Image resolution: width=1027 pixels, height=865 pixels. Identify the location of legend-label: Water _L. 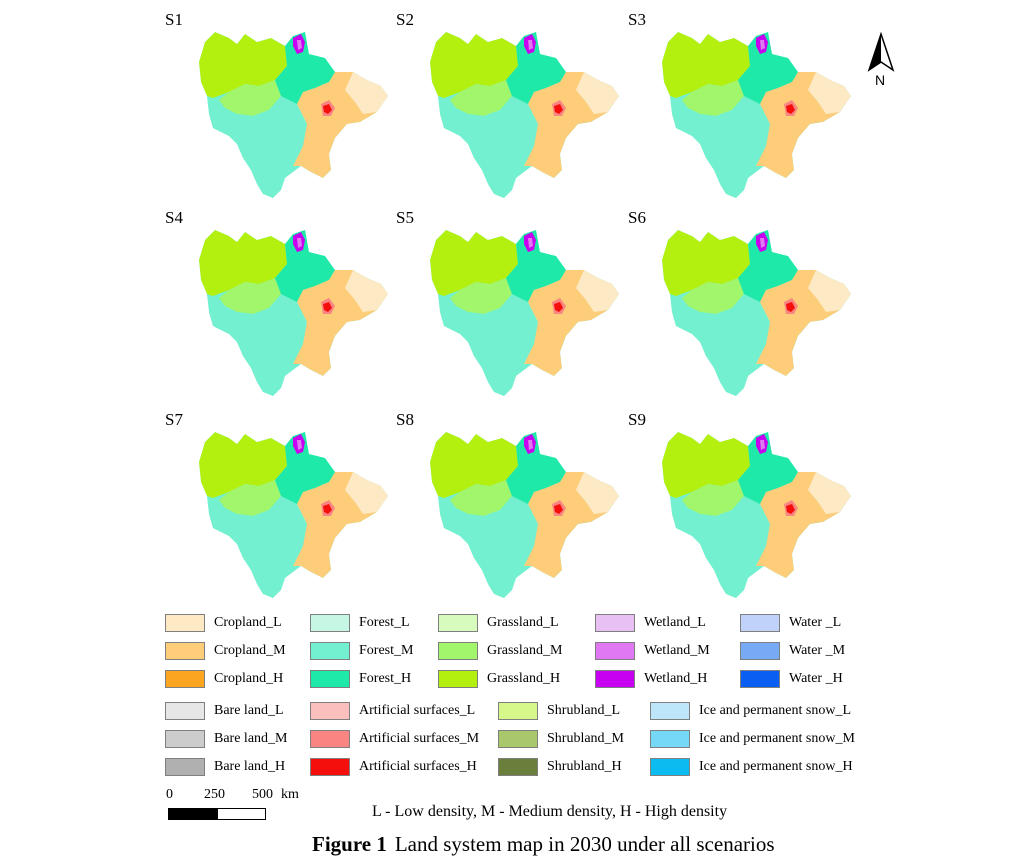
(815, 622).